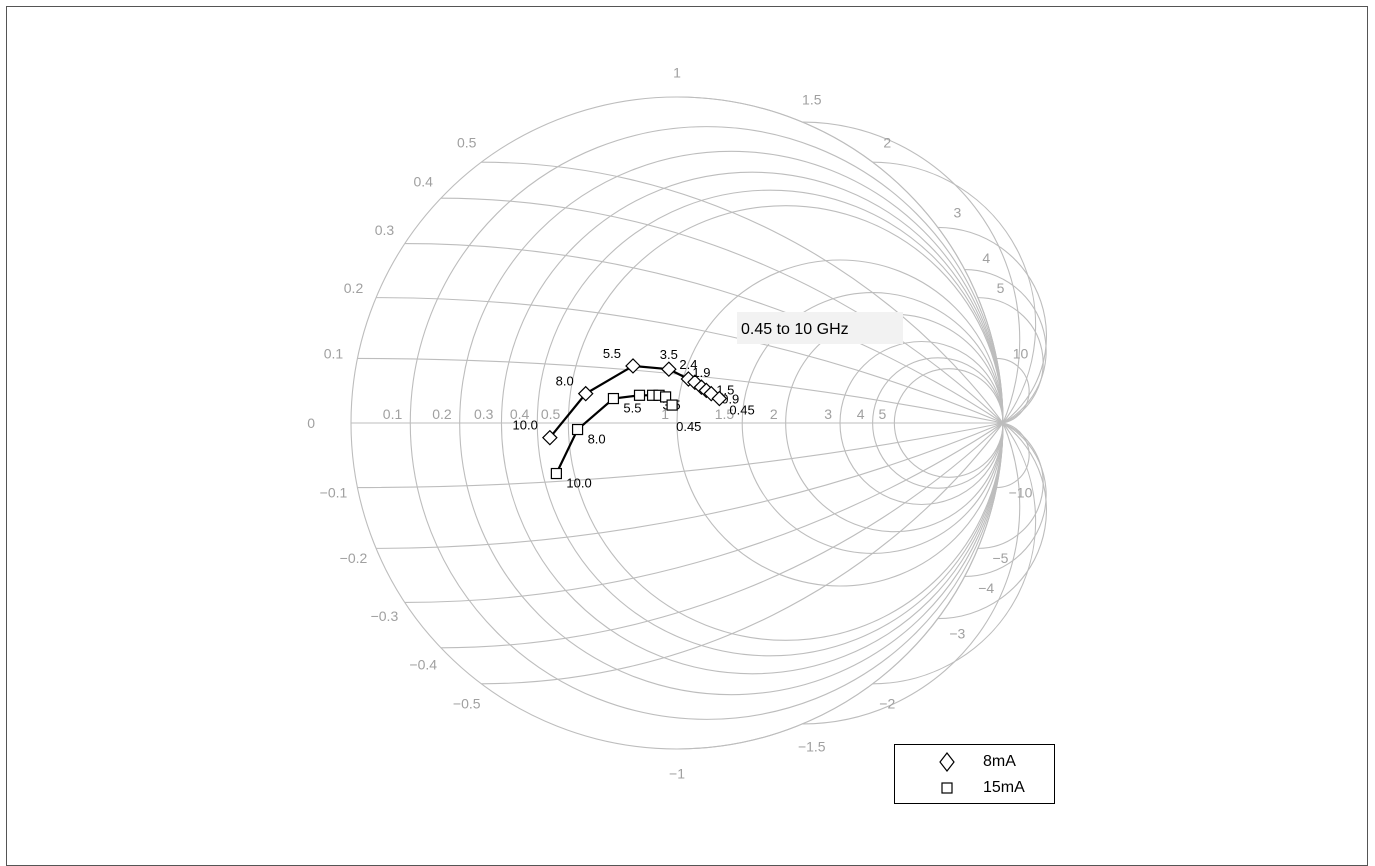 The width and height of the screenshot is (1375, 866). What do you see at coordinates (393, 414) in the screenshot?
I see `resistance-tick-label: 0.1` at bounding box center [393, 414].